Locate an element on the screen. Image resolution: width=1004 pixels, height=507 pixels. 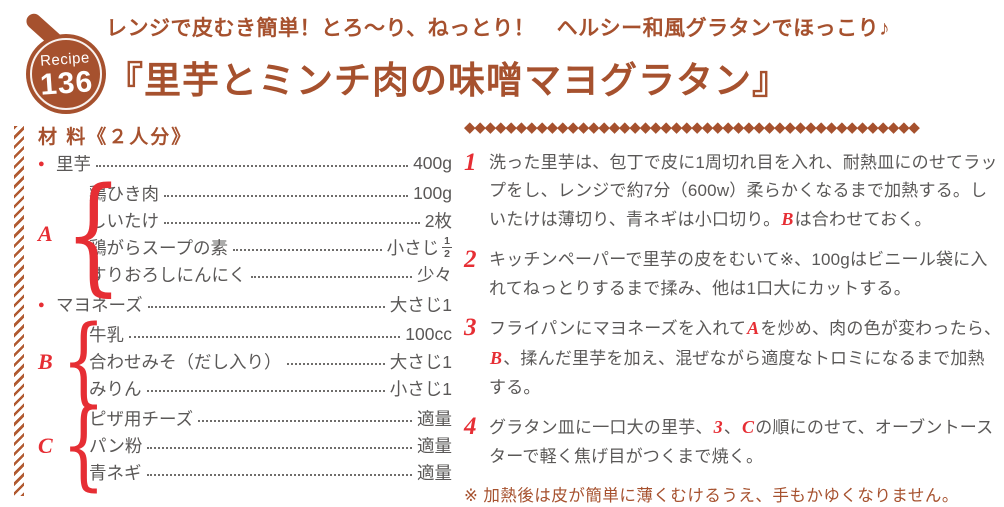
ingredients-heading: 材 料《２人分》 is located at coordinates (115, 137).